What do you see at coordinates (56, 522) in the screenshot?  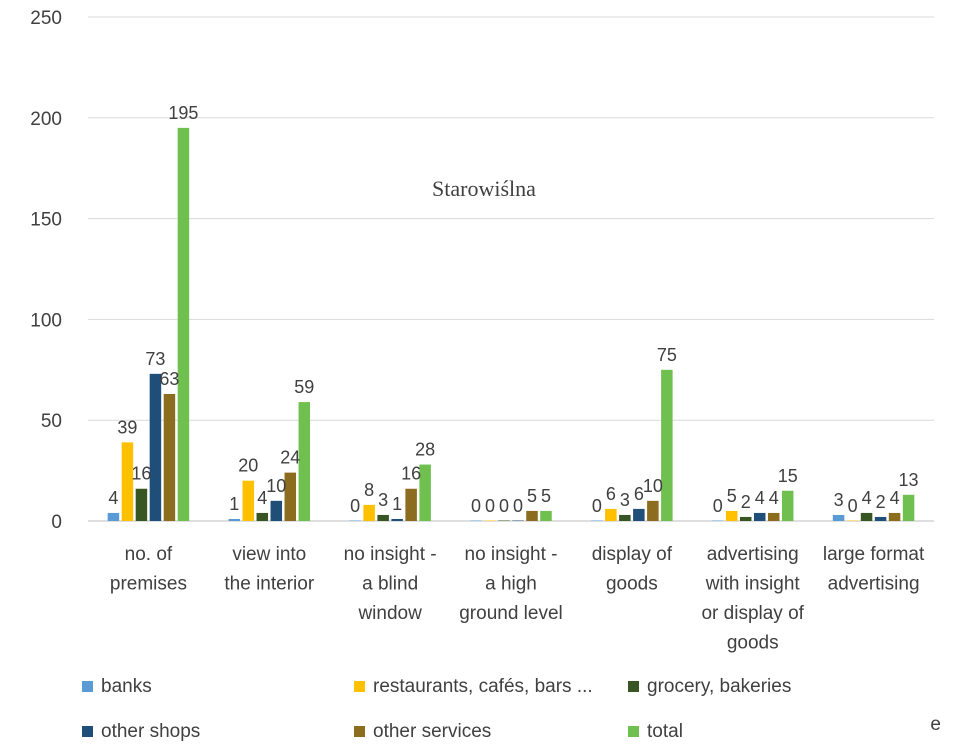 I see `y-tick-label: 0` at bounding box center [56, 522].